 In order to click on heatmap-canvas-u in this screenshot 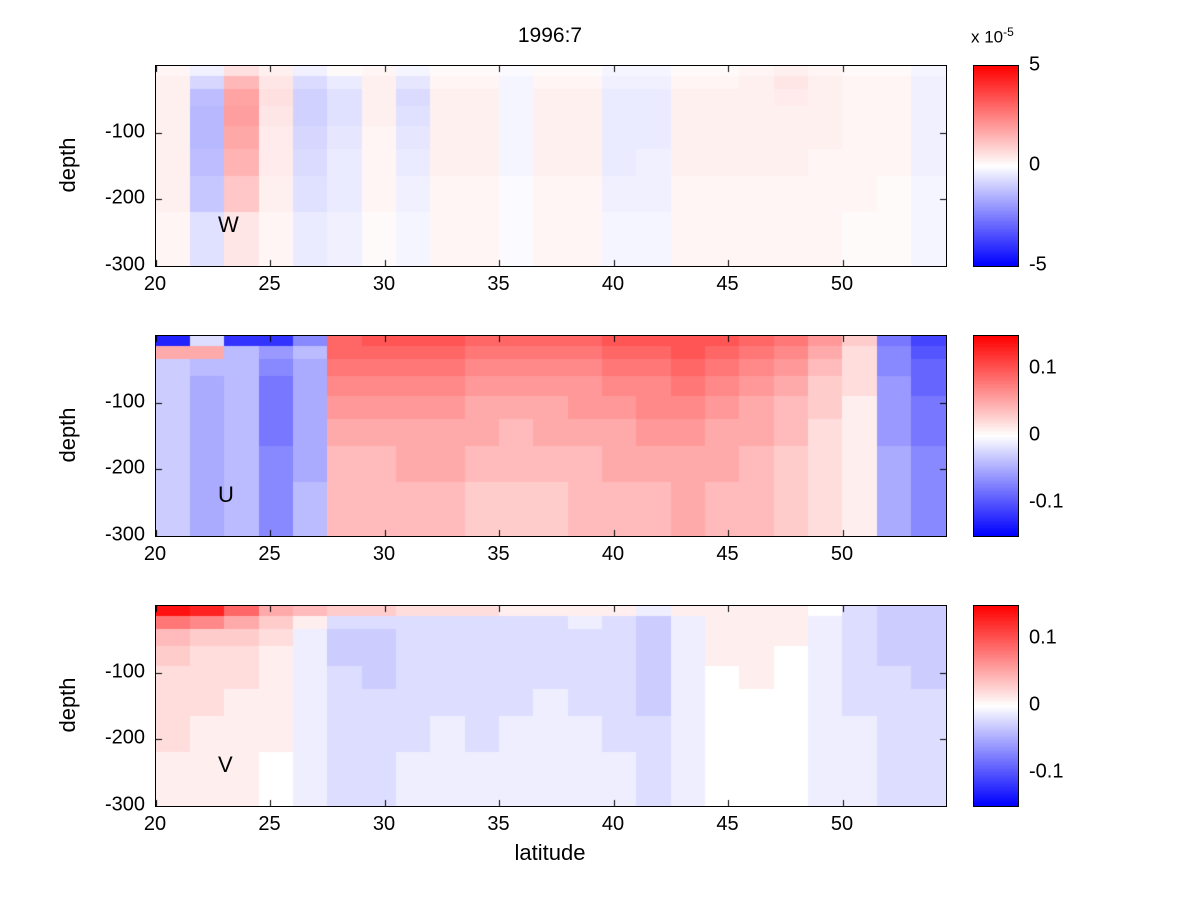, I will do `click(551, 436)`.